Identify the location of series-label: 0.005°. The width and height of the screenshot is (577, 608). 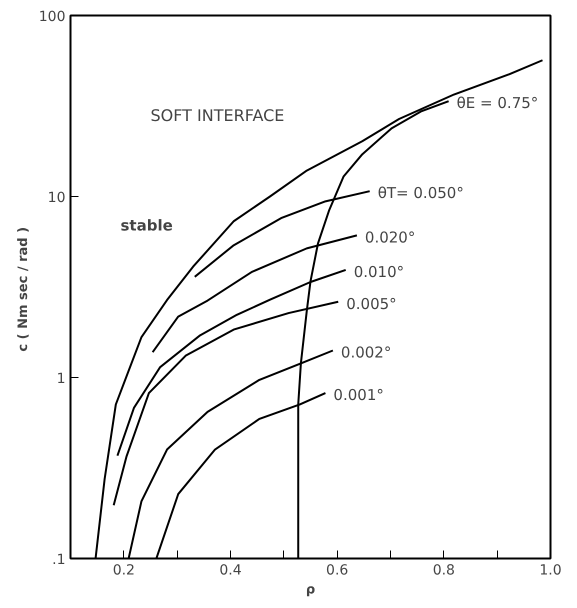
(371, 303).